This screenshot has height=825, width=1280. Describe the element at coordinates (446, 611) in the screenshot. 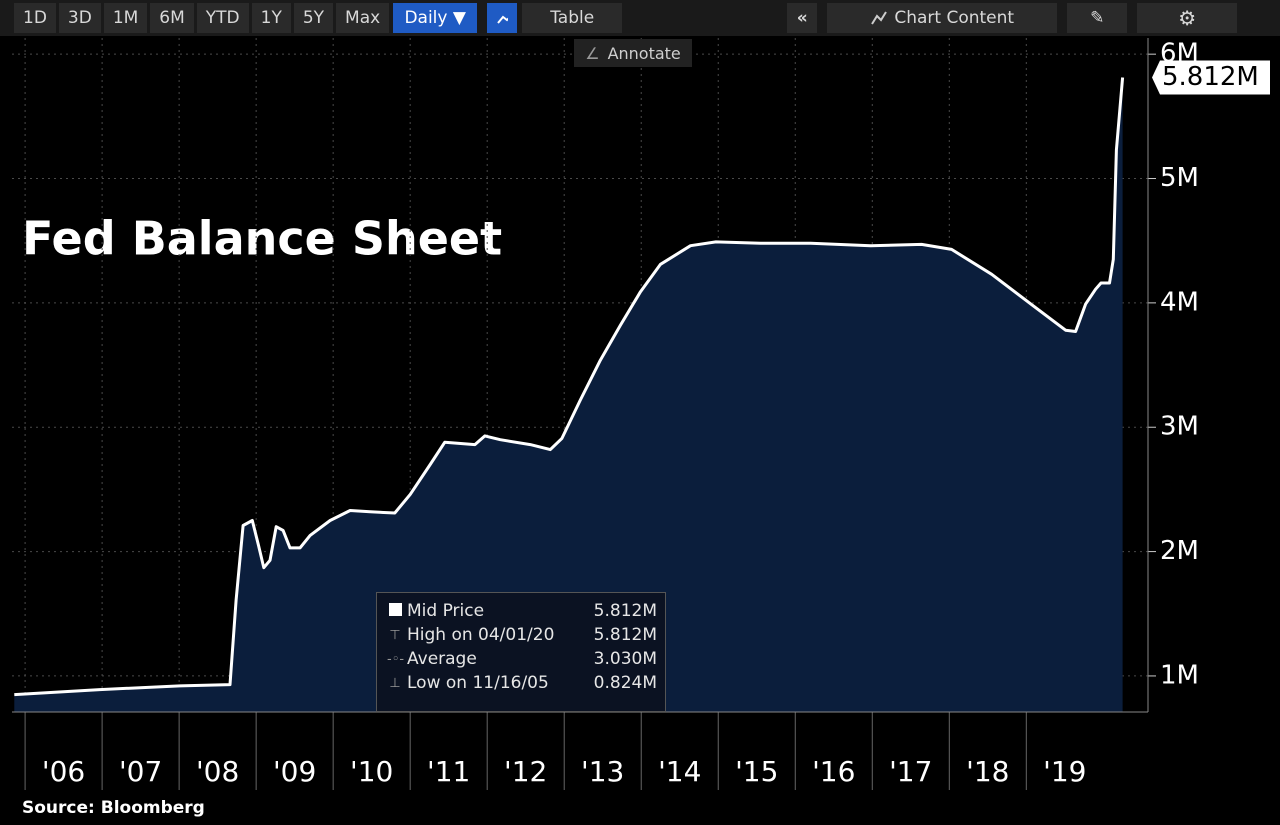

I see `legend-name: Mid Price` at that location.